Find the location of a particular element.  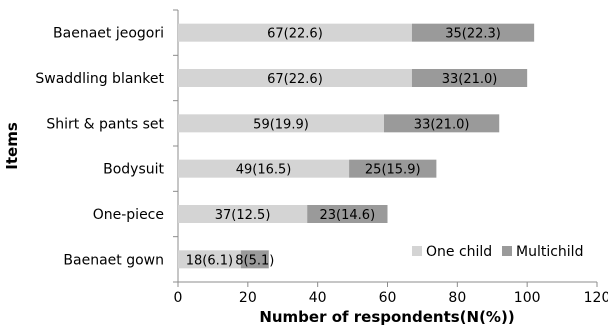

category-label: Baenaet gown is located at coordinates (113, 260).